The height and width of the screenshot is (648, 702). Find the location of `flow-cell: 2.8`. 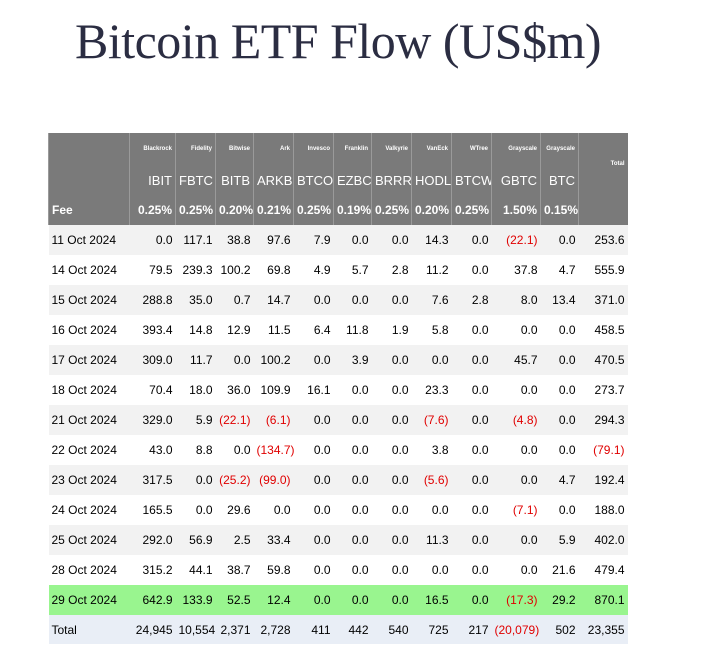

flow-cell: 2.8 is located at coordinates (391, 270).